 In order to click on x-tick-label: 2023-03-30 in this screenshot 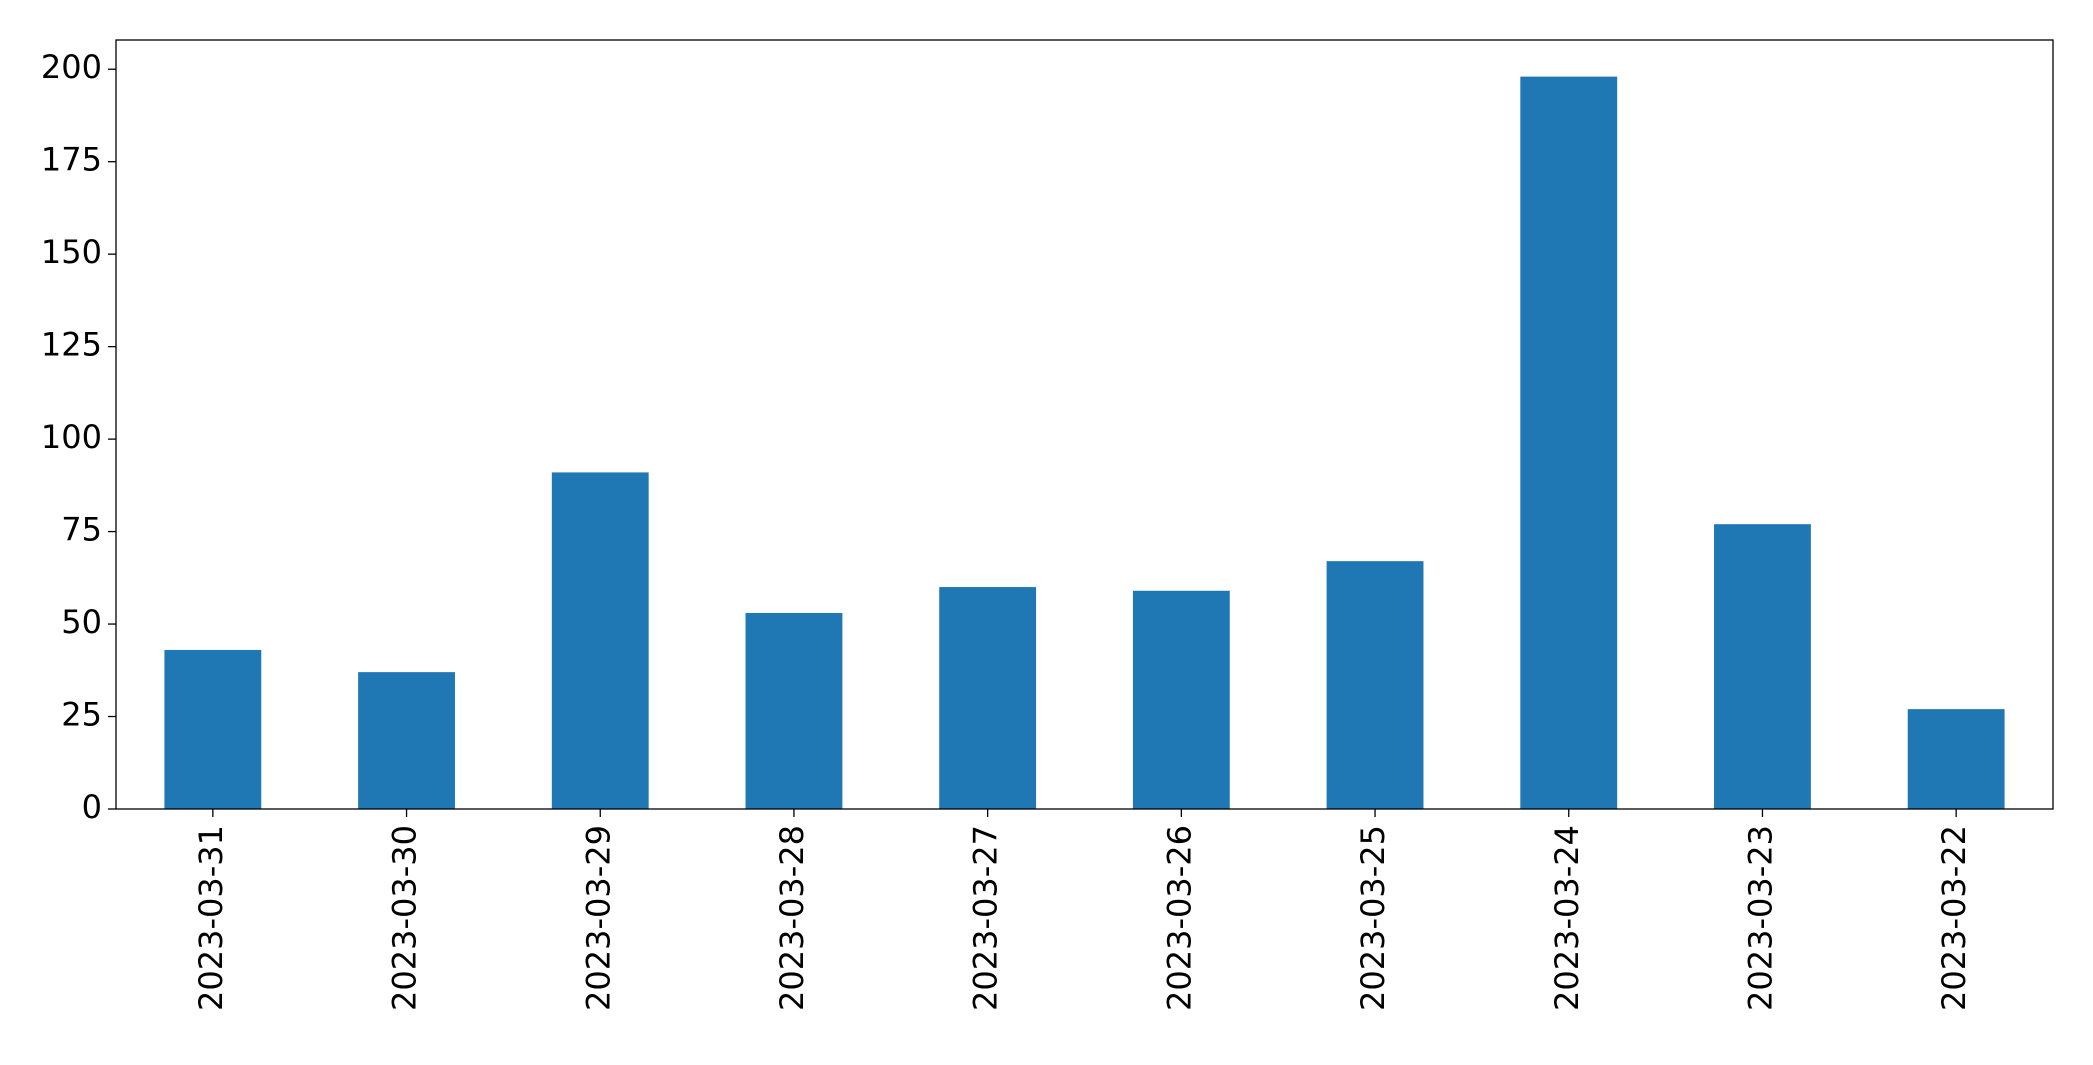, I will do `click(405, 918)`.